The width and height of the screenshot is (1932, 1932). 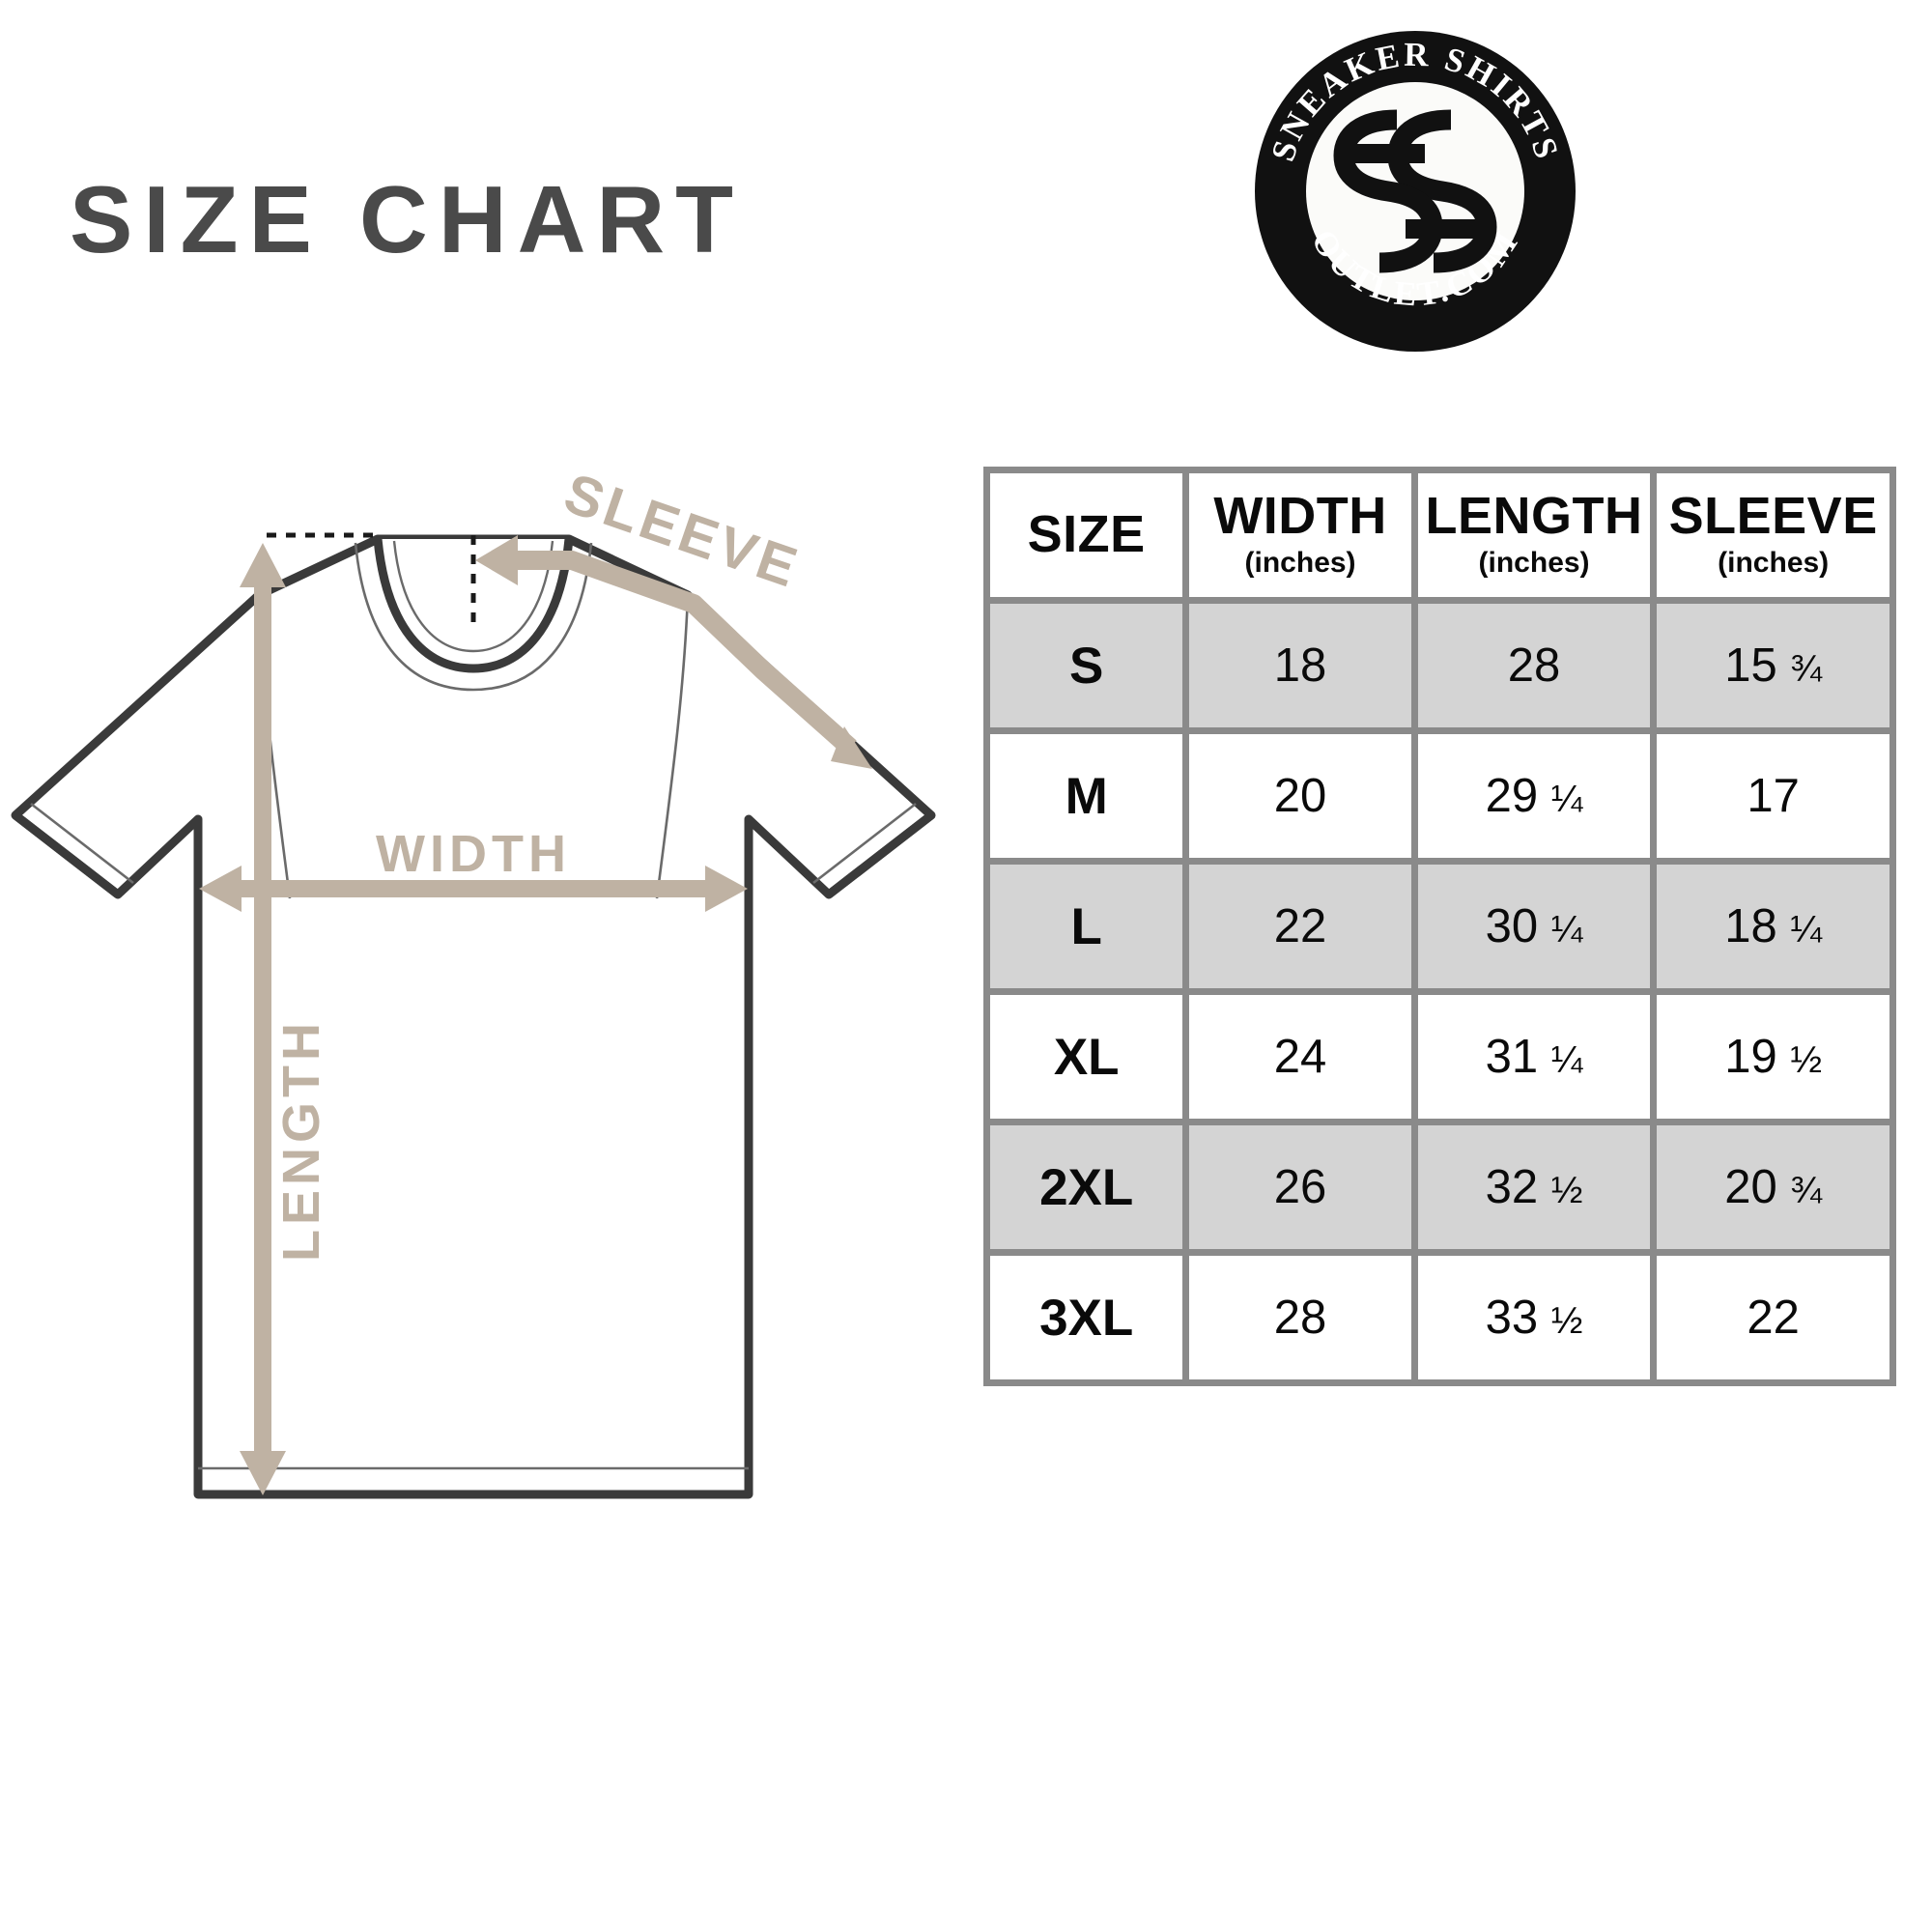 I want to click on table-row: 2XL 26 32 ½ 20 ¾, so click(x=1439, y=1187).